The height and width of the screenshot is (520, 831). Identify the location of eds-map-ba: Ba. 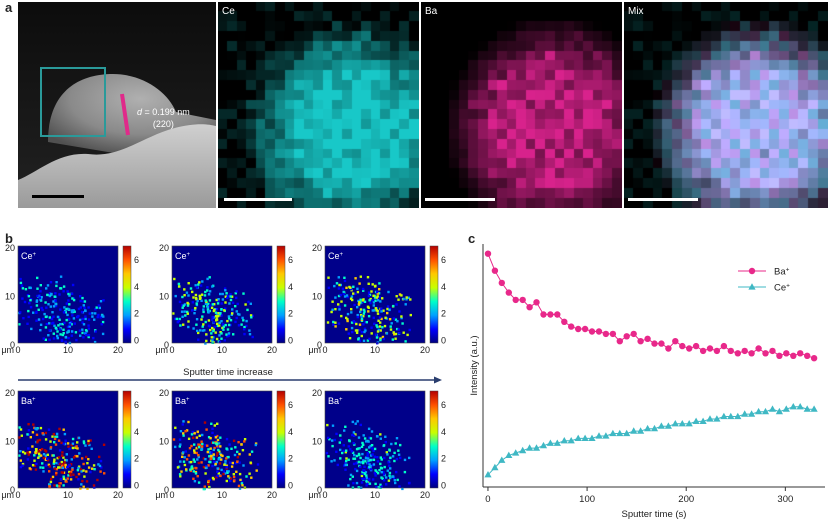
(521, 105).